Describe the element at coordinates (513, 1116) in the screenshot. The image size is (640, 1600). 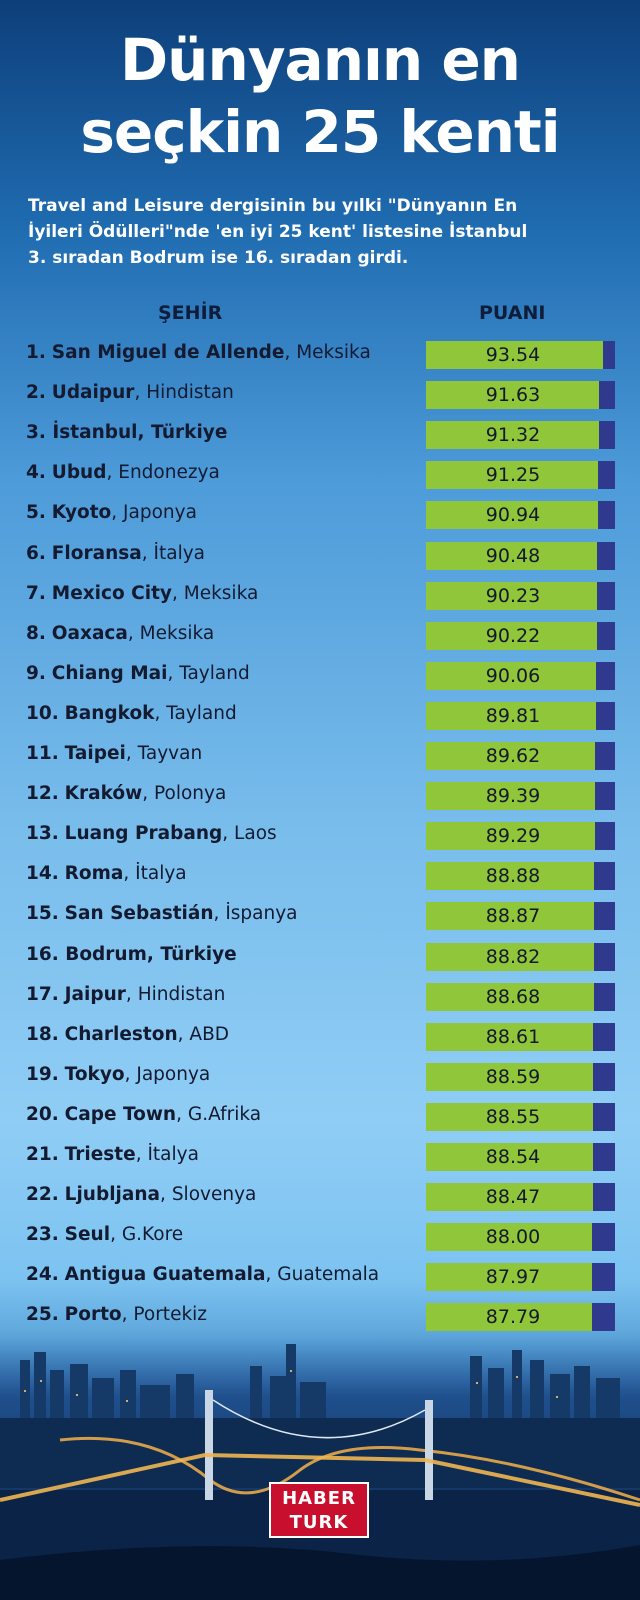
I see `score-label: 88.55` at that location.